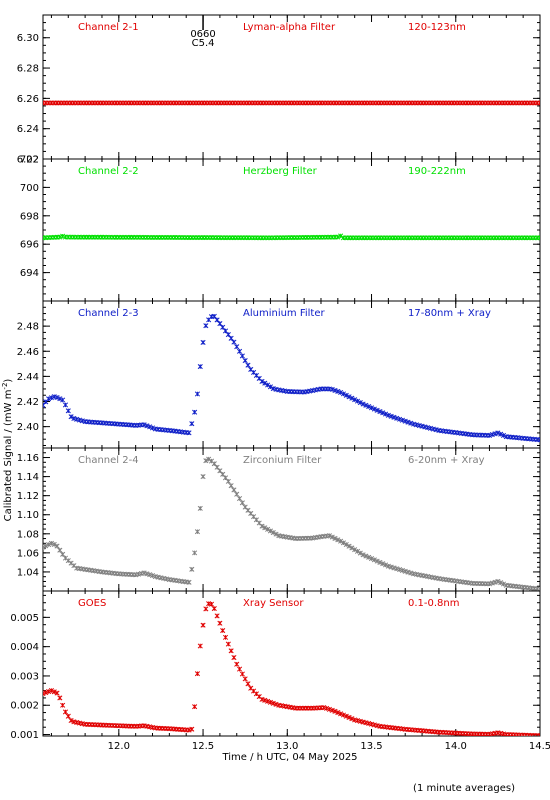  What do you see at coordinates (28, 402) in the screenshot?
I see `y-tick-label: 2.42` at bounding box center [28, 402].